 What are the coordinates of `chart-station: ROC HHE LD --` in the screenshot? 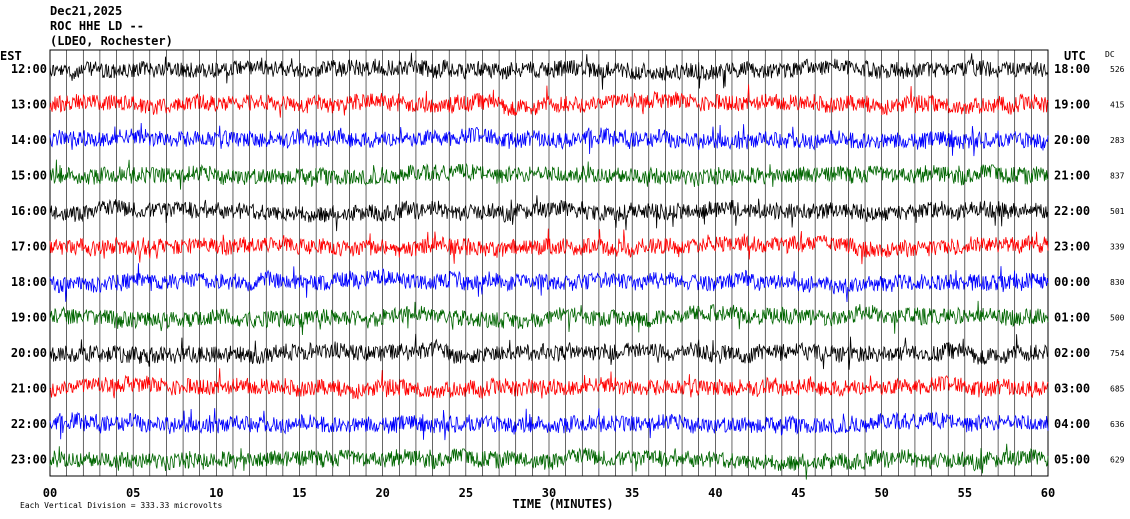 It's located at (97, 26).